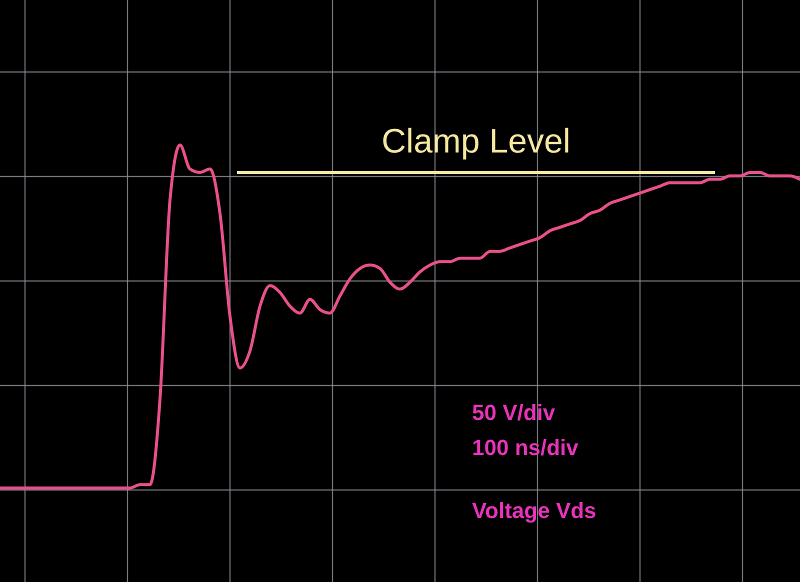 Image resolution: width=800 pixels, height=582 pixels. I want to click on ref-line-label: Clamp Level, so click(476, 141).